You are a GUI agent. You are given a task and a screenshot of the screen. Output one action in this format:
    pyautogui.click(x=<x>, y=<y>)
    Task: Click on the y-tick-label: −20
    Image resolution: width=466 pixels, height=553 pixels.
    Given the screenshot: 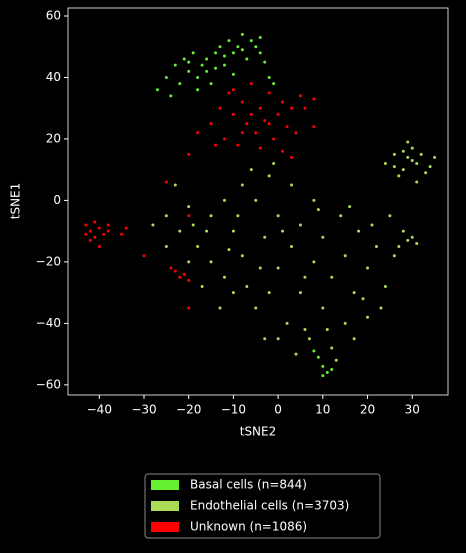 What is the action you would take?
    pyautogui.click(x=48, y=261)
    